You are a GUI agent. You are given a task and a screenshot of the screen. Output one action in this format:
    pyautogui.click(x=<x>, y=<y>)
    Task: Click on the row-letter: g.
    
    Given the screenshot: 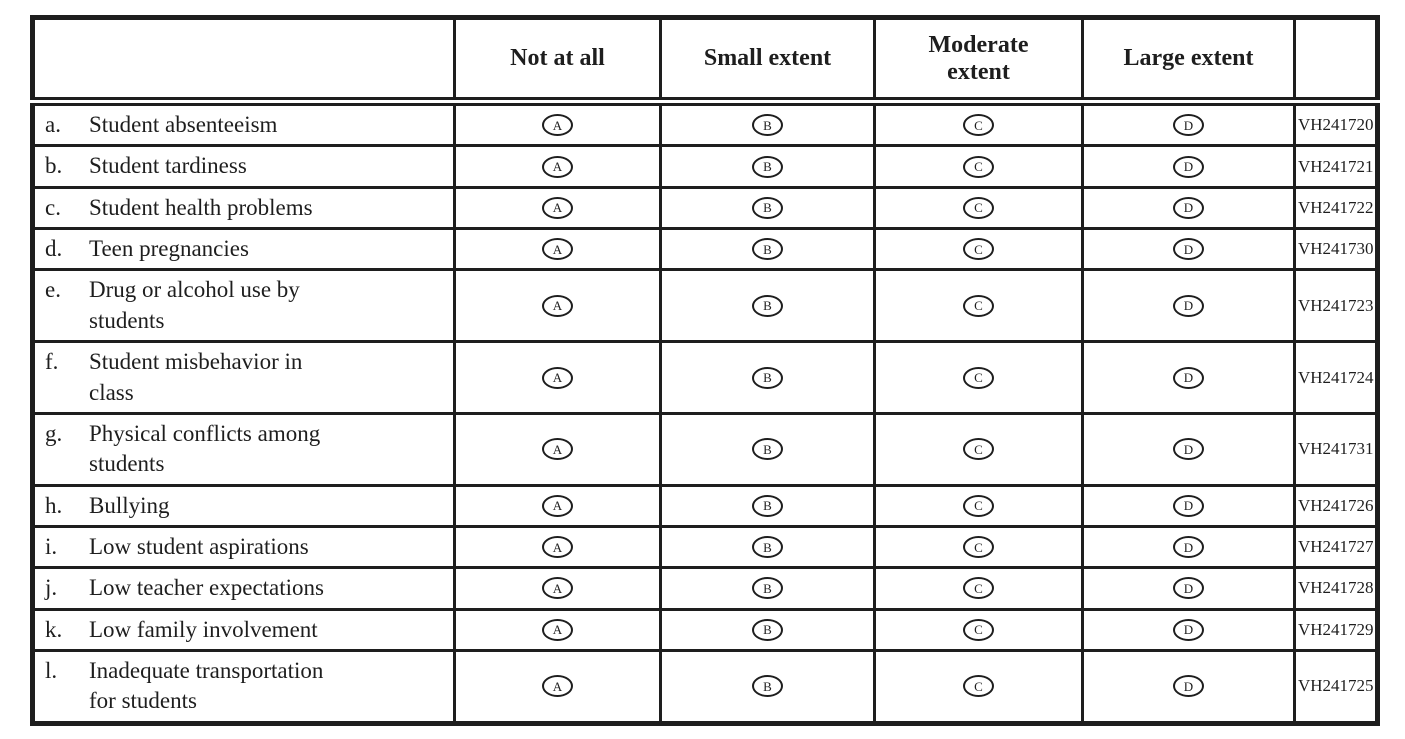 What is the action you would take?
    pyautogui.click(x=54, y=433)
    